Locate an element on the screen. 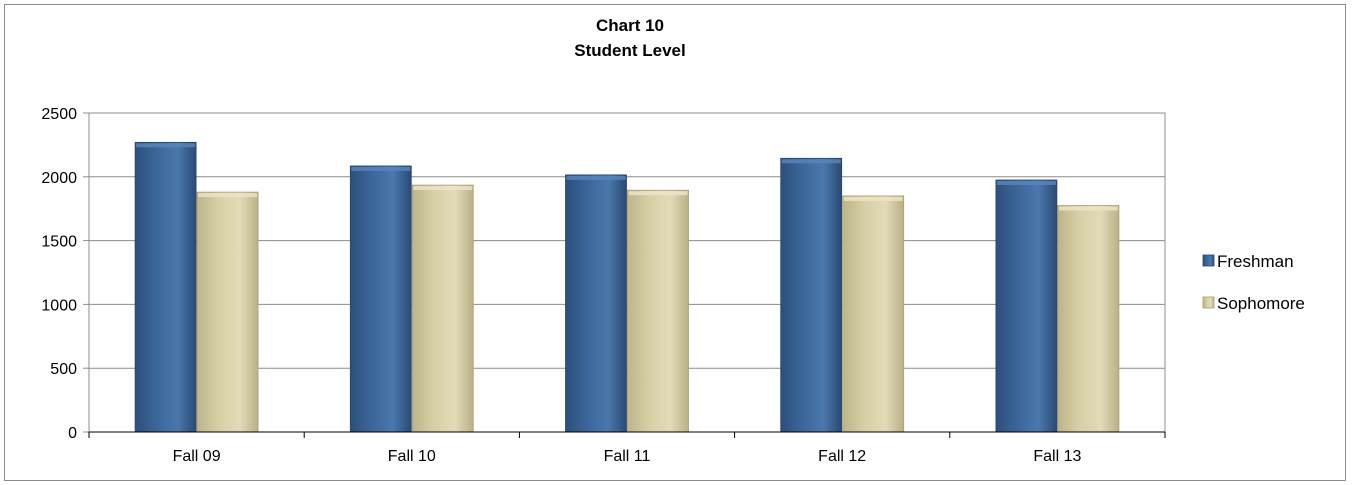 The height and width of the screenshot is (485, 1352). chart-title: Chart 10 is located at coordinates (630, 25).